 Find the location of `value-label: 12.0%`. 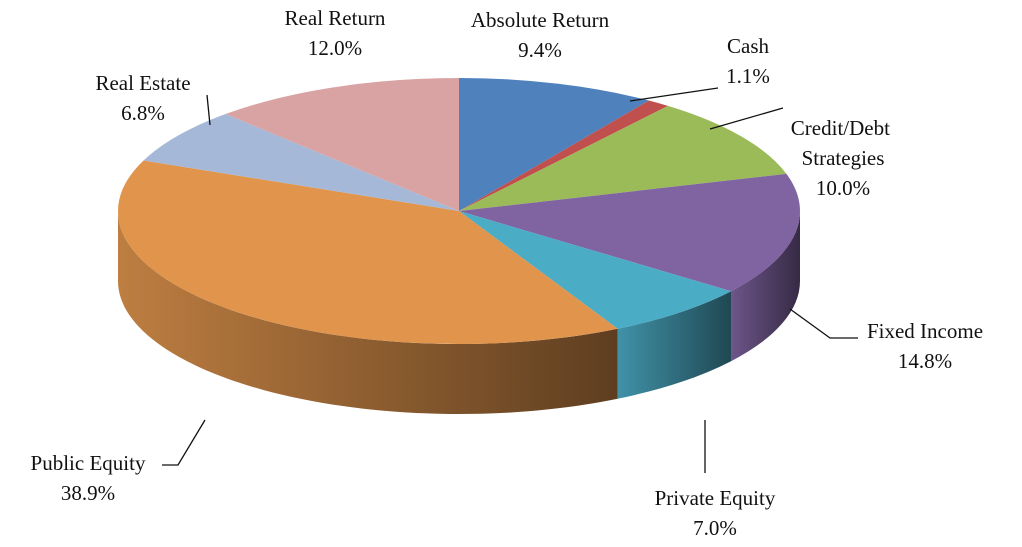

value-label: 12.0% is located at coordinates (335, 48).